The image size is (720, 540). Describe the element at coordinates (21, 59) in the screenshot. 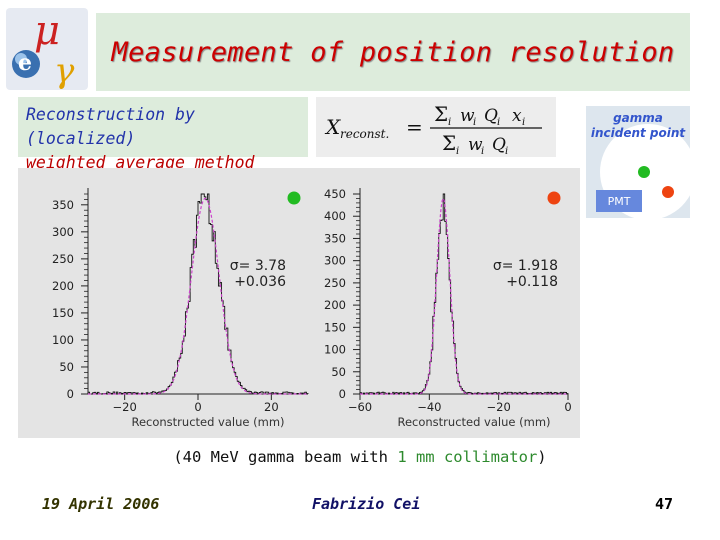

I see `logo-sphere-highlight` at that location.